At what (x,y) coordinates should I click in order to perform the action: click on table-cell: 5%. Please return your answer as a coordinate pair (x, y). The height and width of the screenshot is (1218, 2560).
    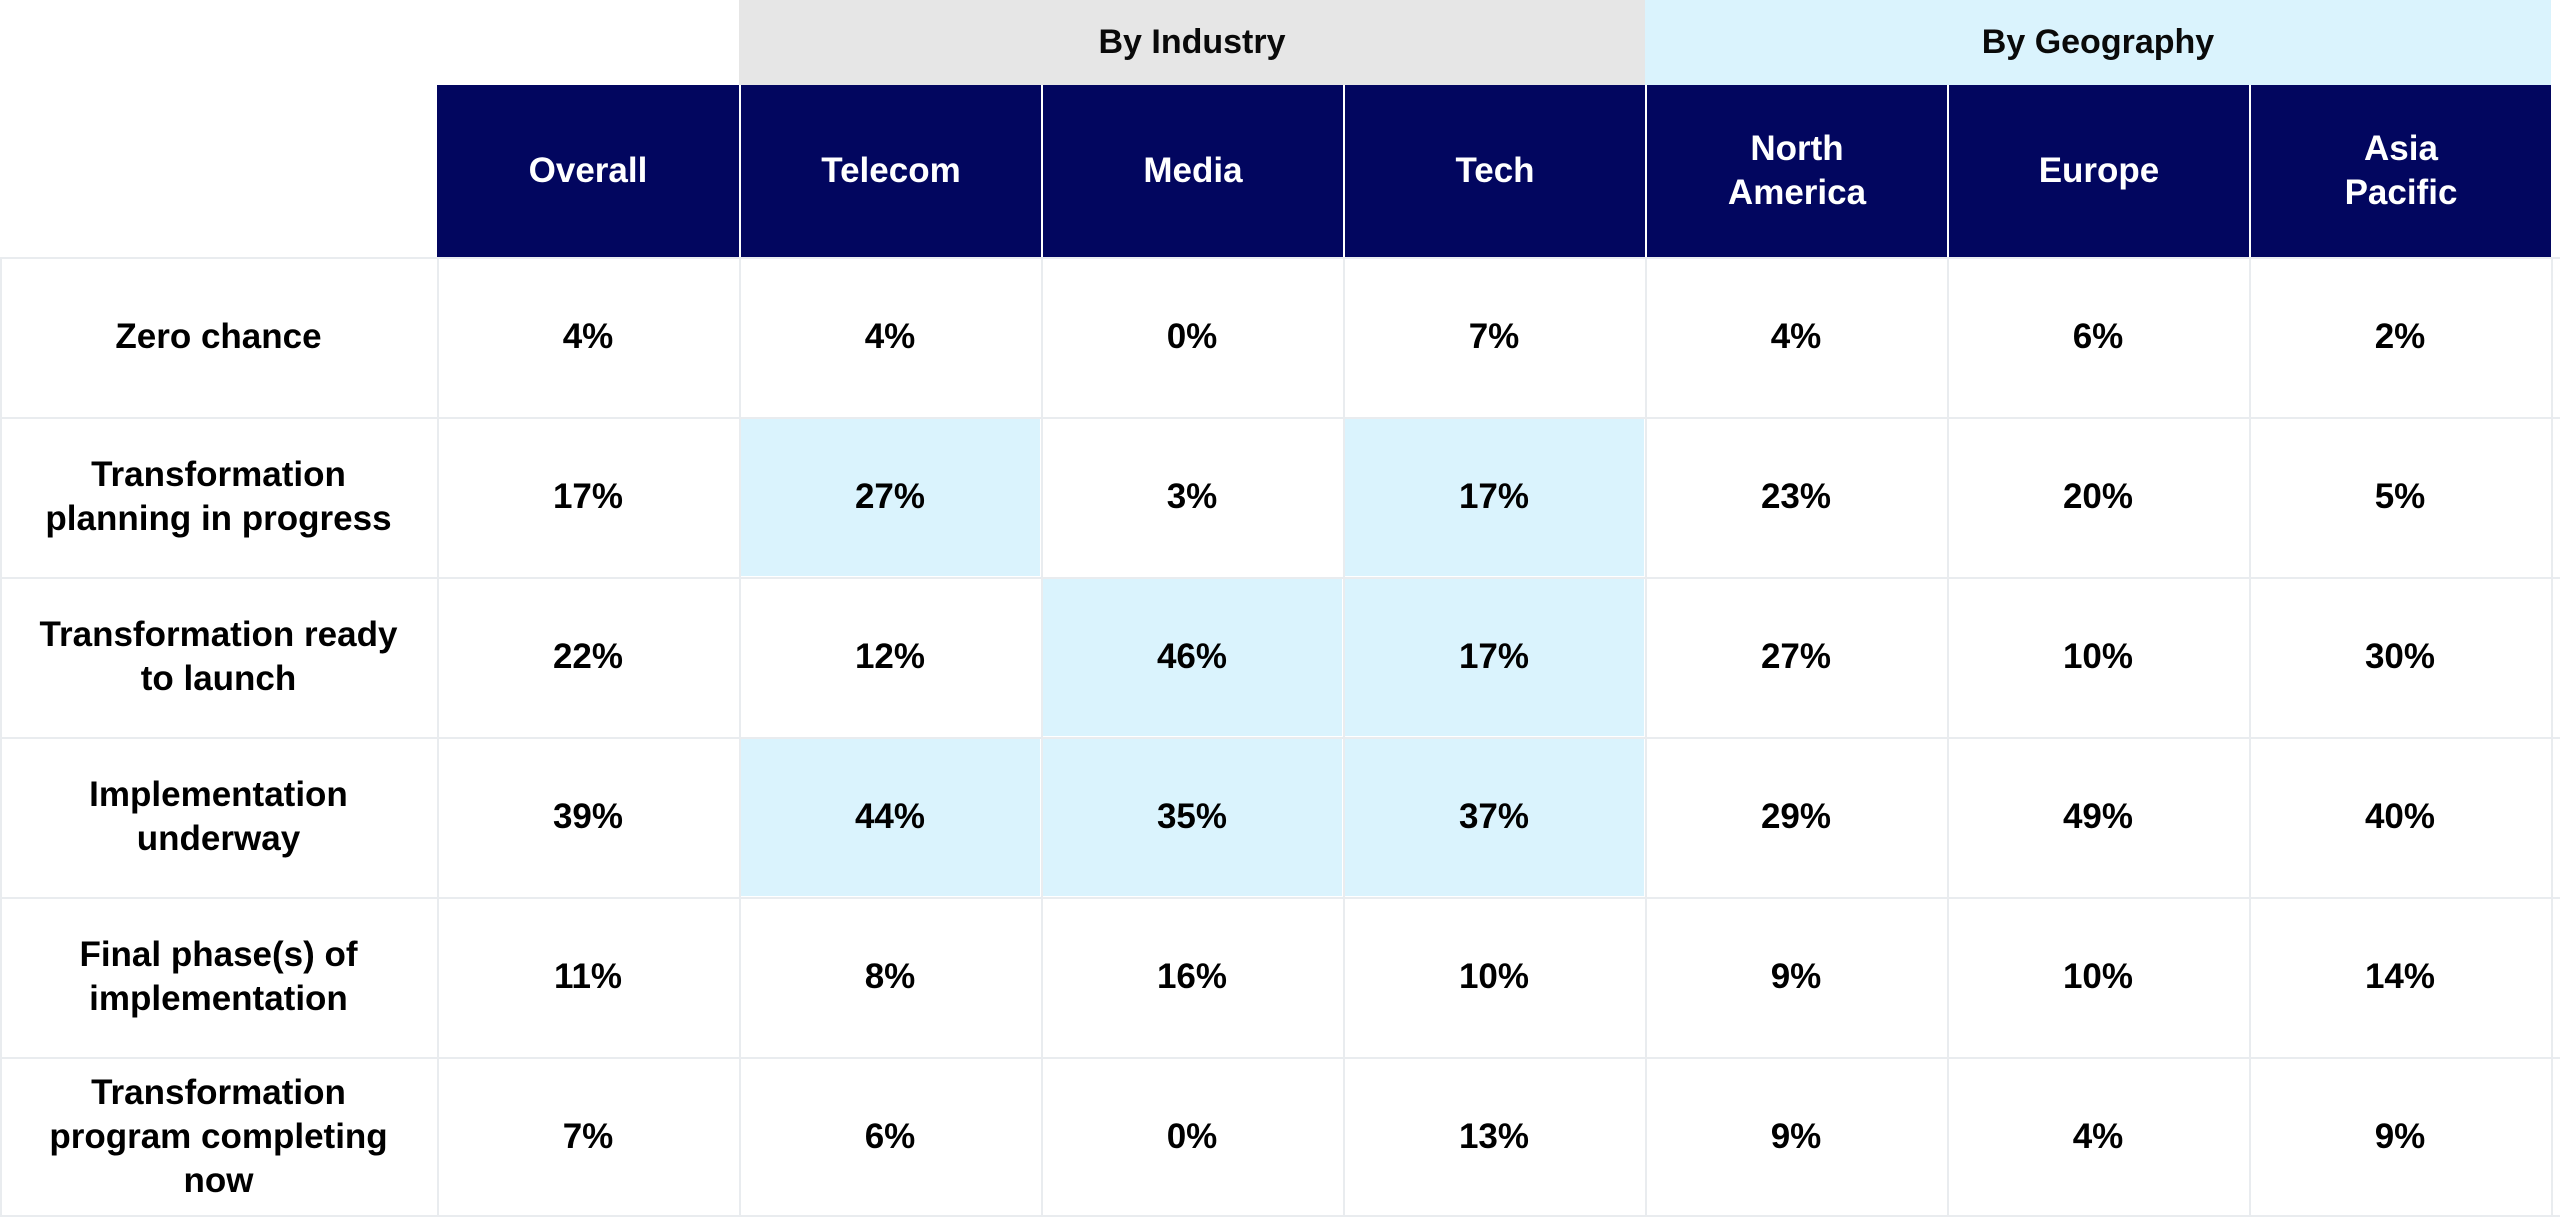
    Looking at the image, I should click on (2400, 496).